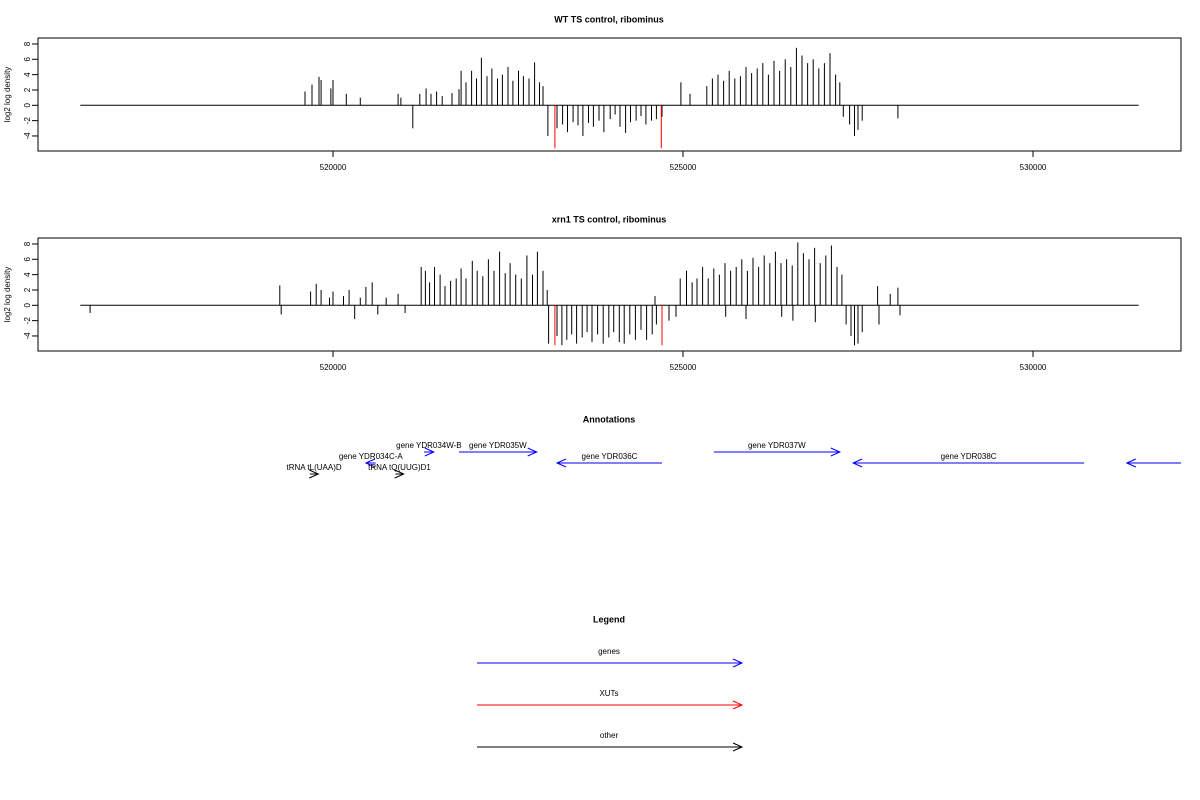 The width and height of the screenshot is (1200, 800). I want to click on feature-label: gene YDR035W, so click(498, 445).